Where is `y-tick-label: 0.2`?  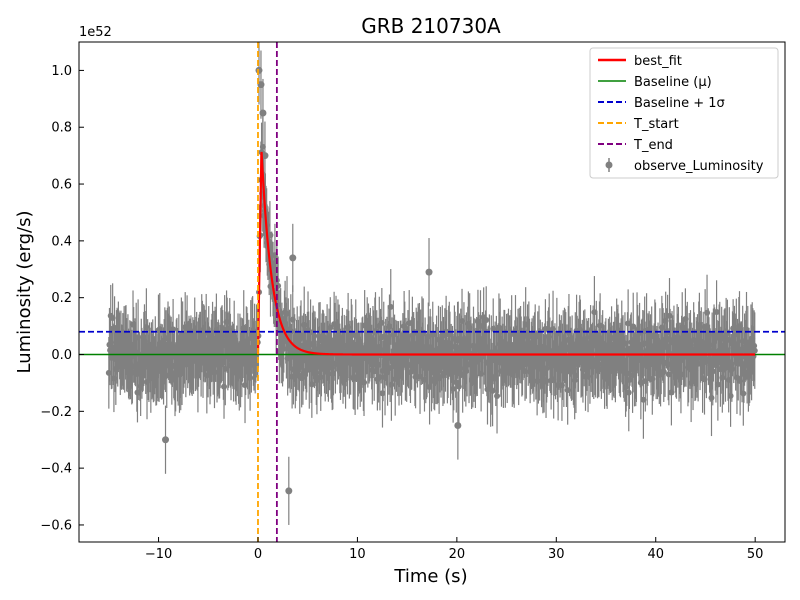 y-tick-label: 0.2 is located at coordinates (61, 298).